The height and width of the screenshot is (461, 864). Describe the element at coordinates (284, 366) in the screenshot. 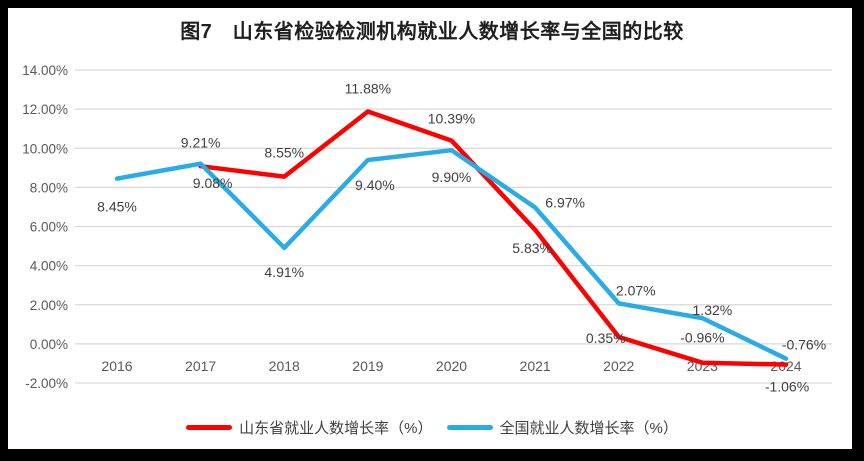

I see `x-axis-tick-label: 2018` at that location.